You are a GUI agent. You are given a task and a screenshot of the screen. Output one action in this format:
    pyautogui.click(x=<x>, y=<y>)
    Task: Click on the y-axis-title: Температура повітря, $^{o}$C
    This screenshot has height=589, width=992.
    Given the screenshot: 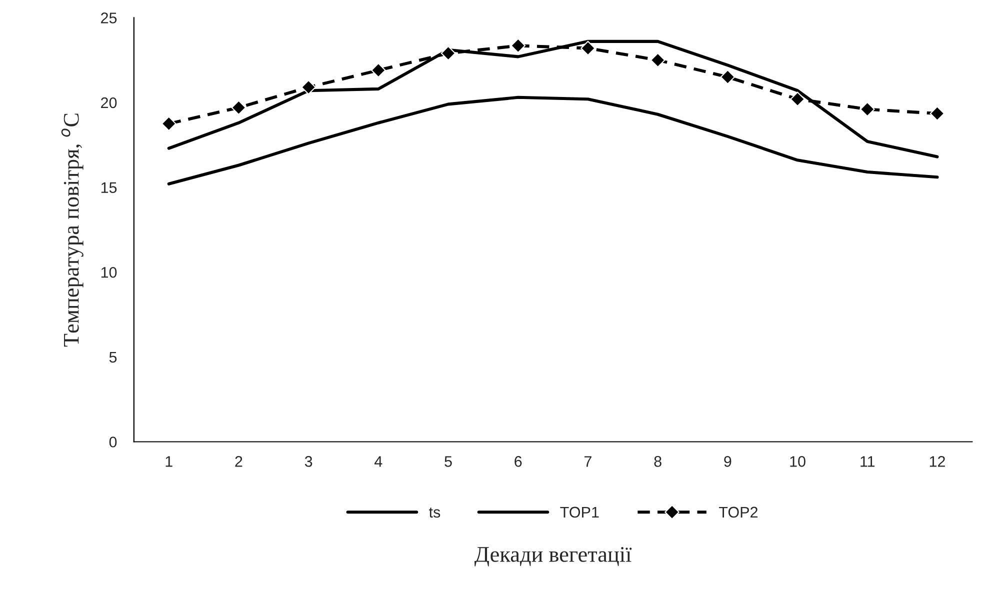 What is the action you would take?
    pyautogui.click(x=72, y=230)
    